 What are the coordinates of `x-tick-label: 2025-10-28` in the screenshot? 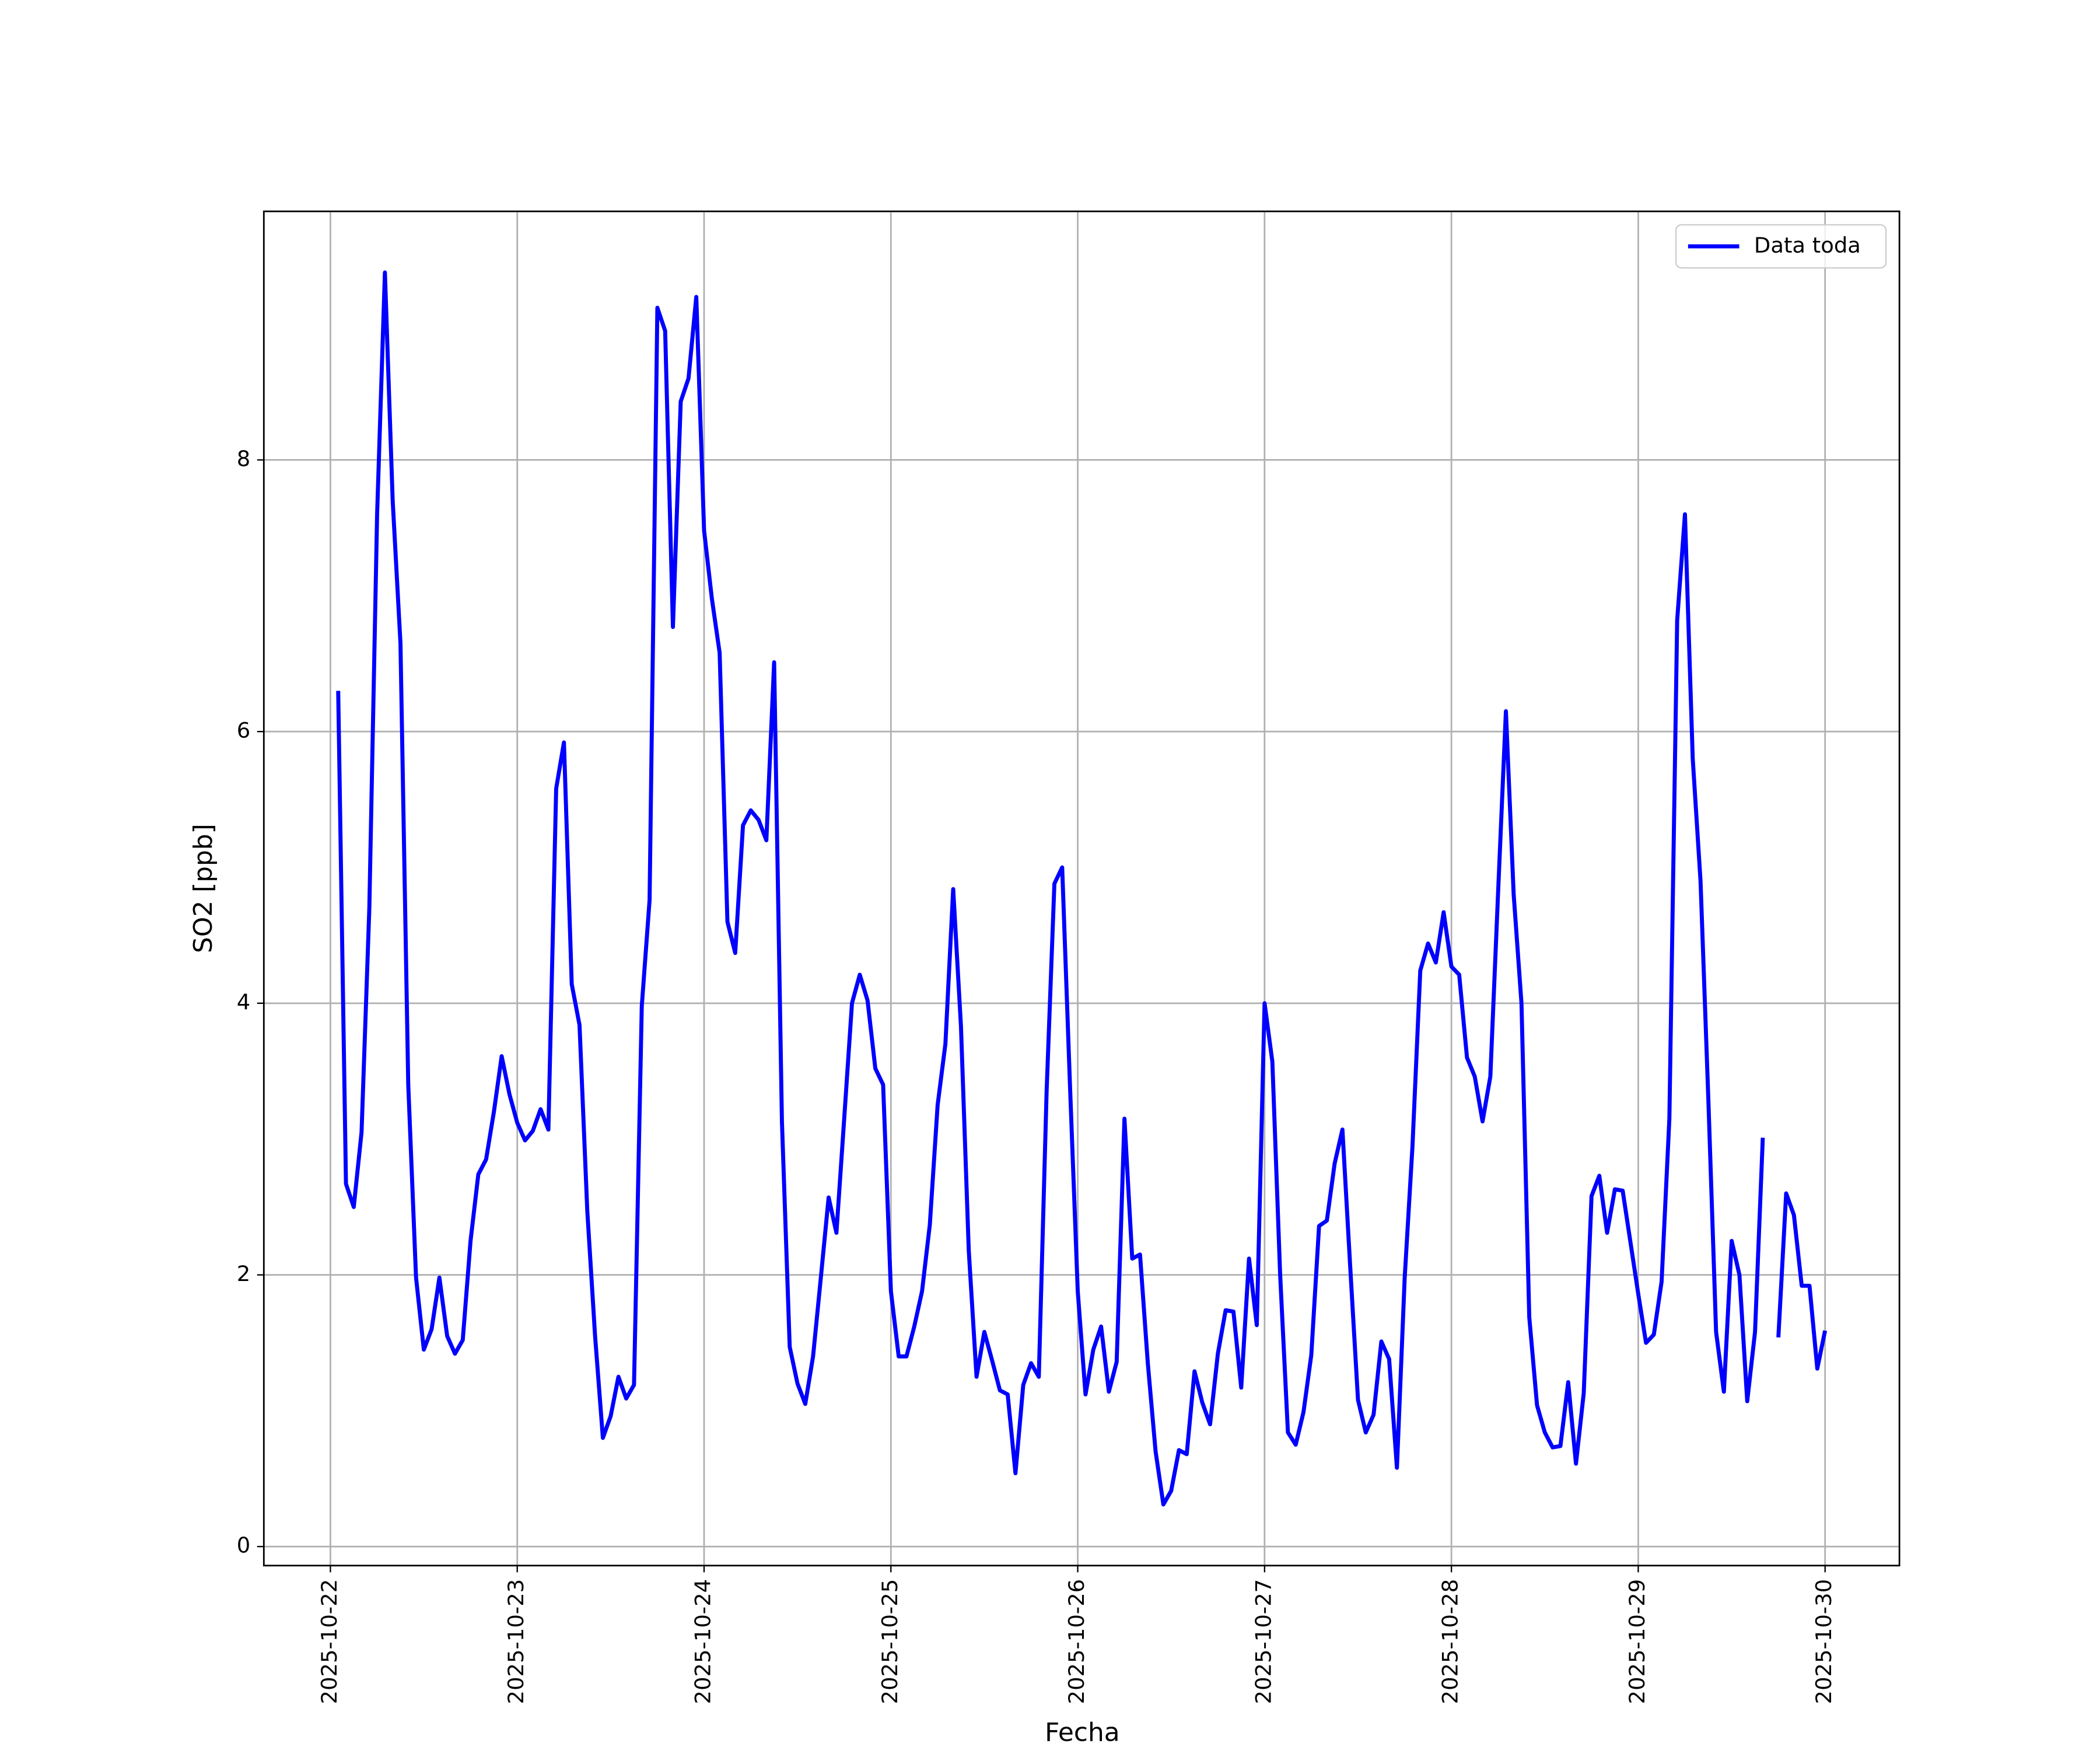 It's located at (1450, 1641).